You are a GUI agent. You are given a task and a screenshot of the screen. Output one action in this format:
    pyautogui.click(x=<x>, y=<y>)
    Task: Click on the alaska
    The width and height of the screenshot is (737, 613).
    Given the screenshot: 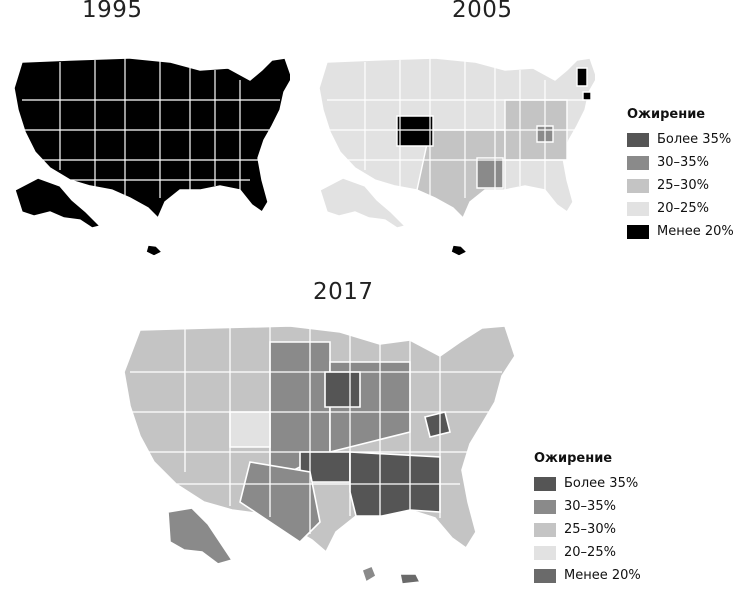 What is the action you would take?
    pyautogui.click(x=58, y=203)
    